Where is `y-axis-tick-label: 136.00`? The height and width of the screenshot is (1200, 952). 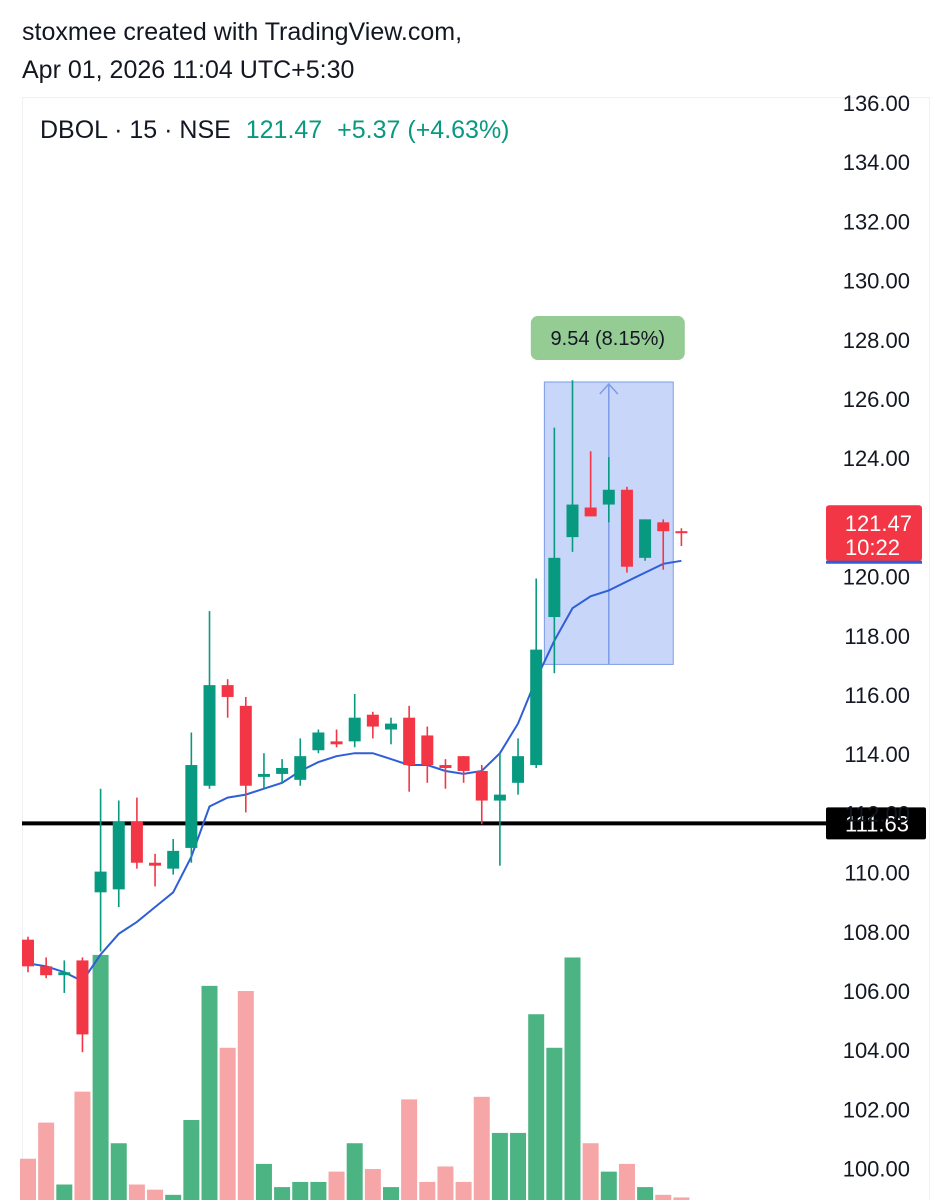 y-axis-tick-label: 136.00 is located at coordinates (876, 103).